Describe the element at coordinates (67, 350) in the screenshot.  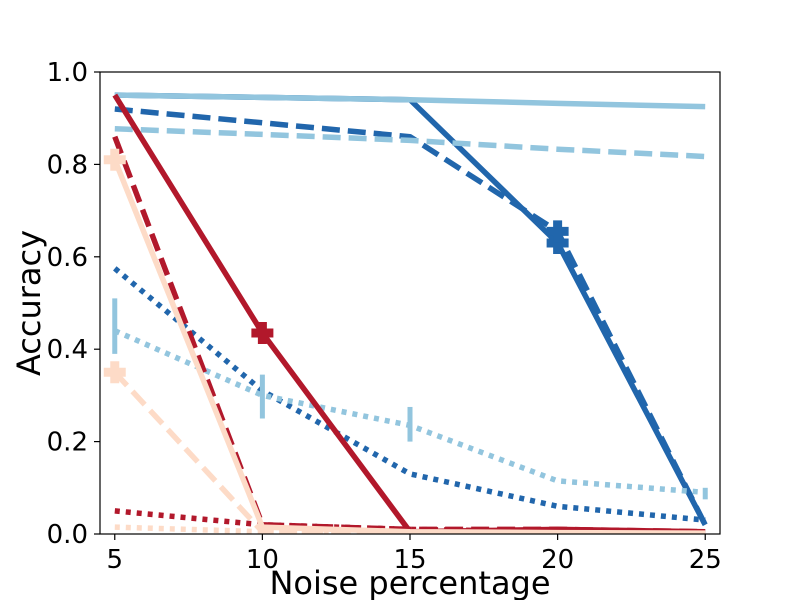
I see `y-tick-label: 0.4` at that location.